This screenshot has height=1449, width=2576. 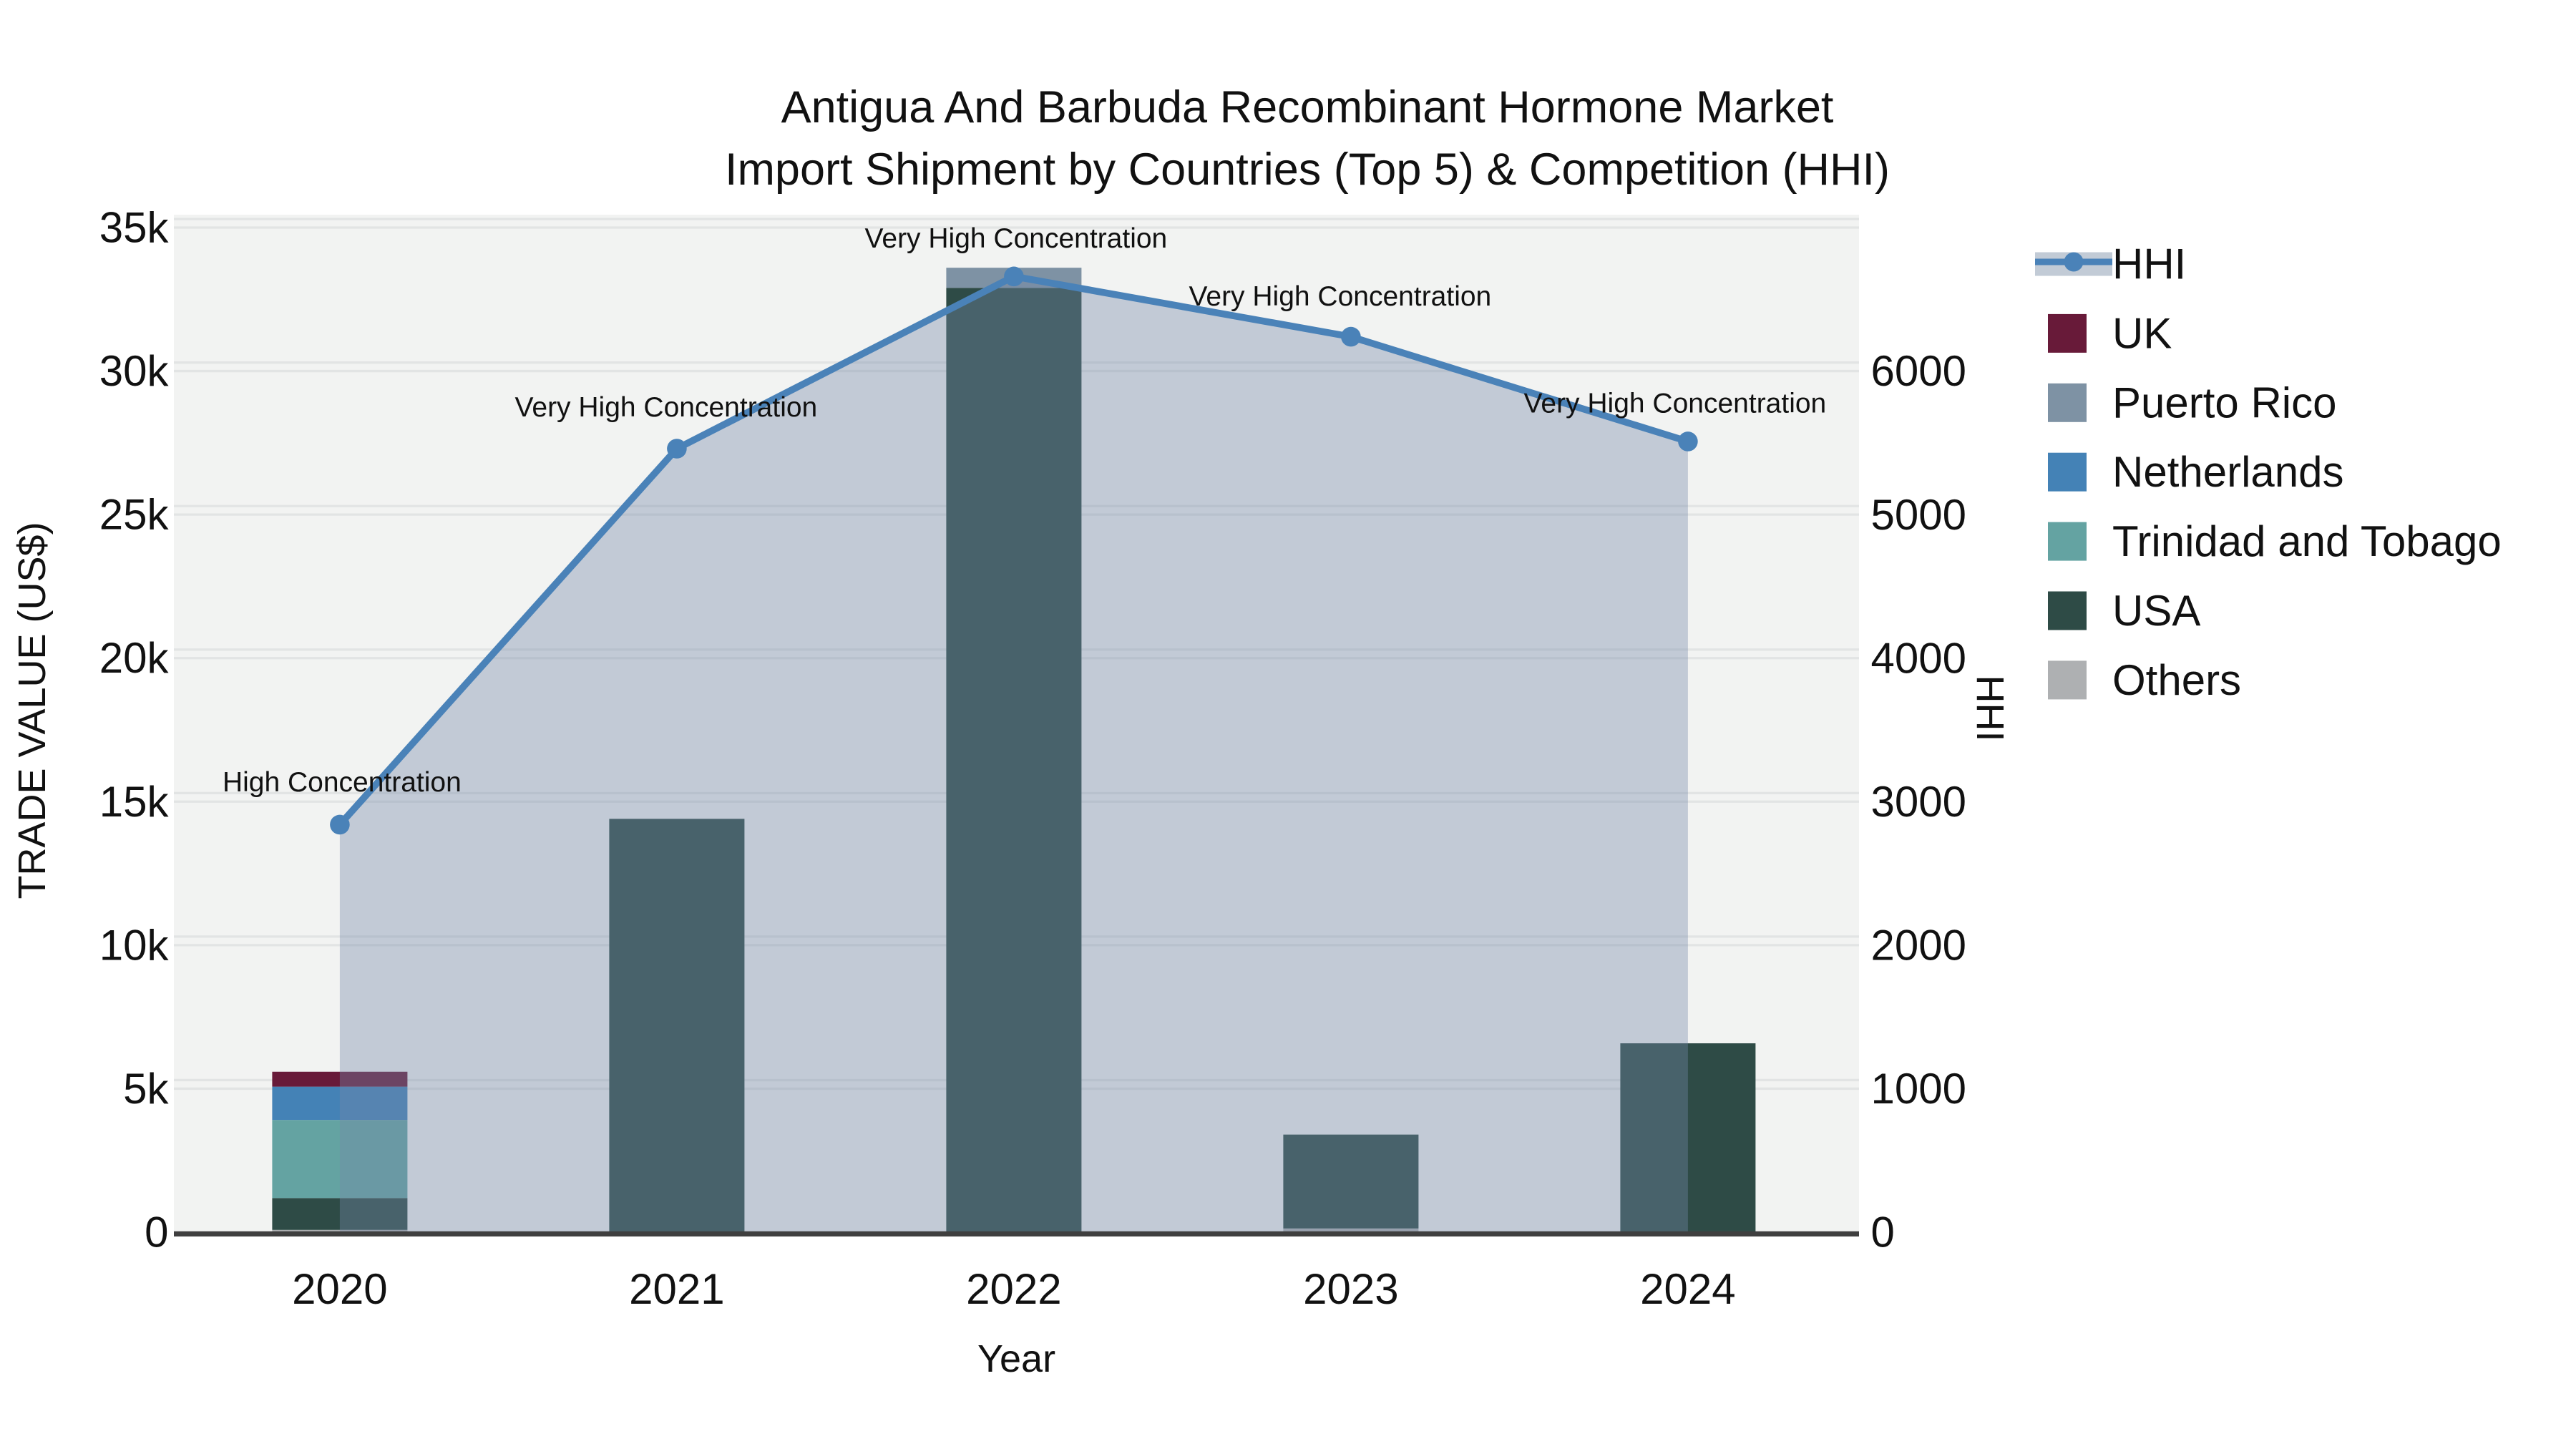 What do you see at coordinates (676, 1289) in the screenshot?
I see `x-tick-label-2021: 2021` at bounding box center [676, 1289].